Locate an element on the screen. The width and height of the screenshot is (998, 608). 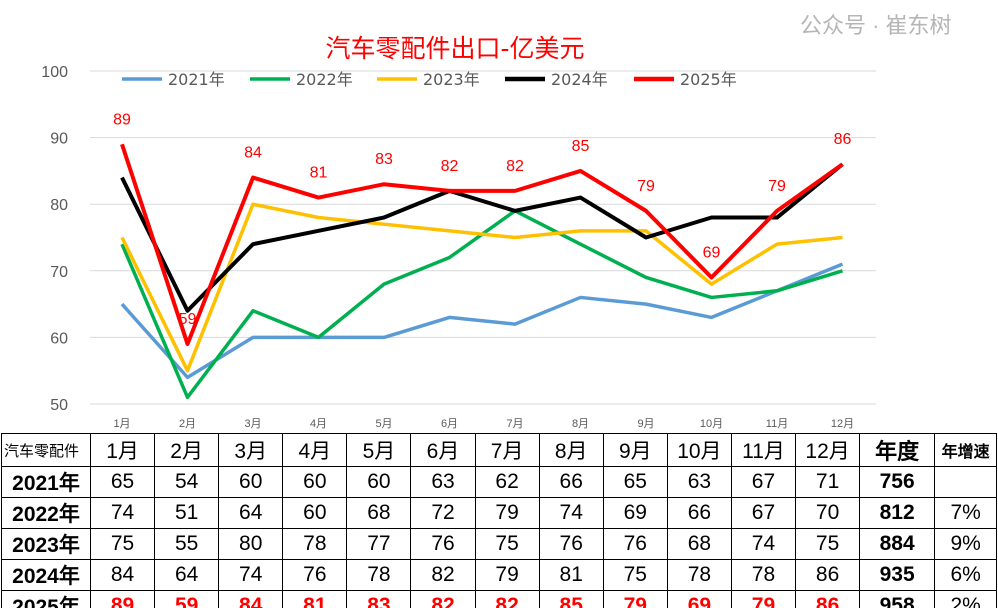
data-label: 81 is located at coordinates (319, 173).